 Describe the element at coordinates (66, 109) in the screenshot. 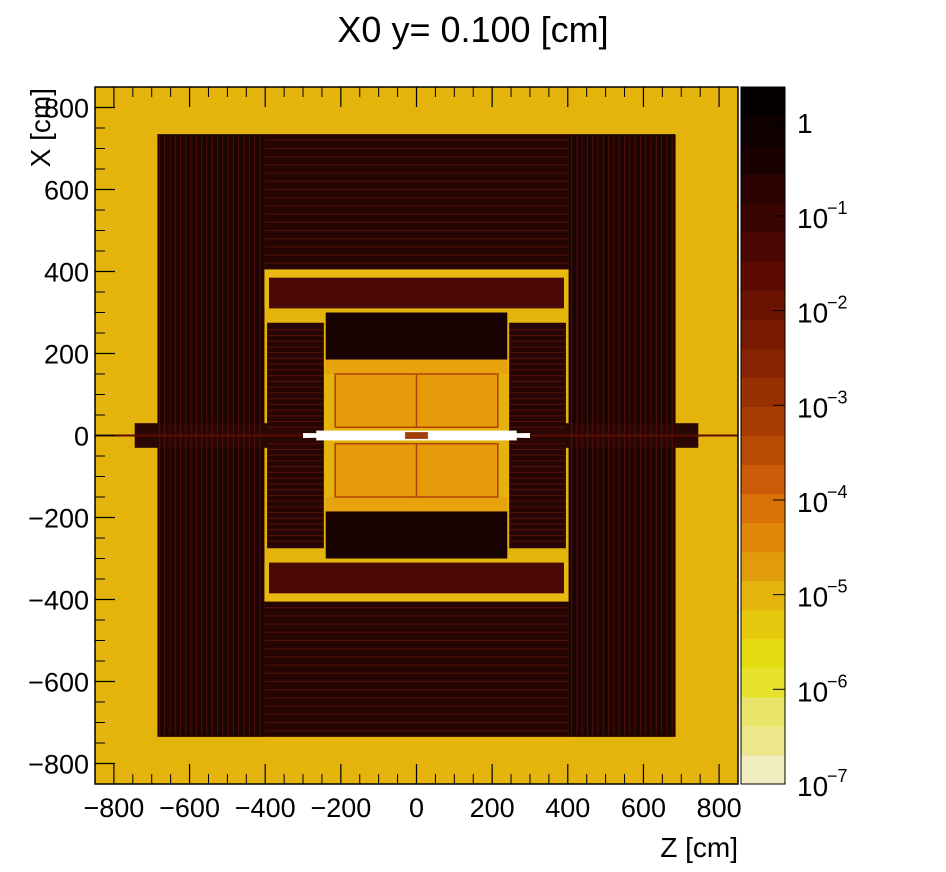

I see `y-tick-label: 800` at that location.